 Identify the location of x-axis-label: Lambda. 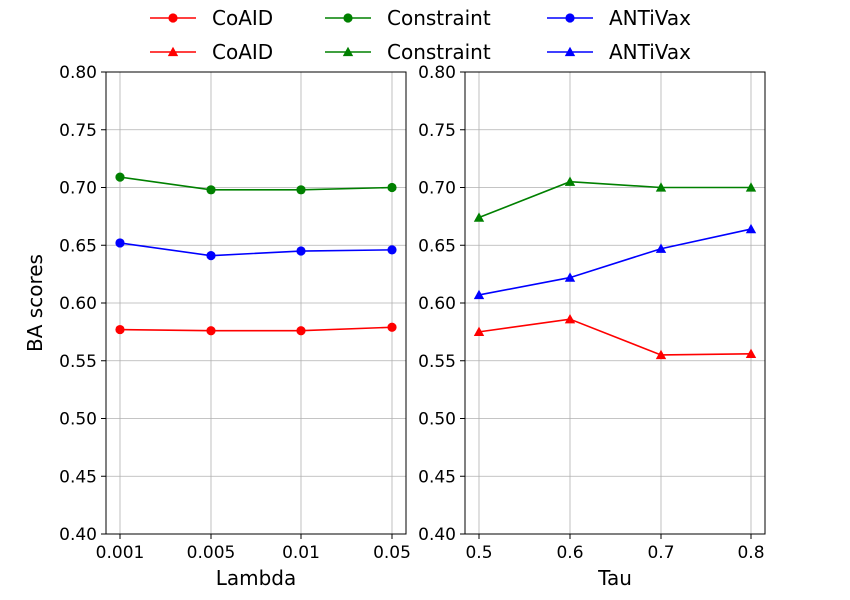
(256, 578).